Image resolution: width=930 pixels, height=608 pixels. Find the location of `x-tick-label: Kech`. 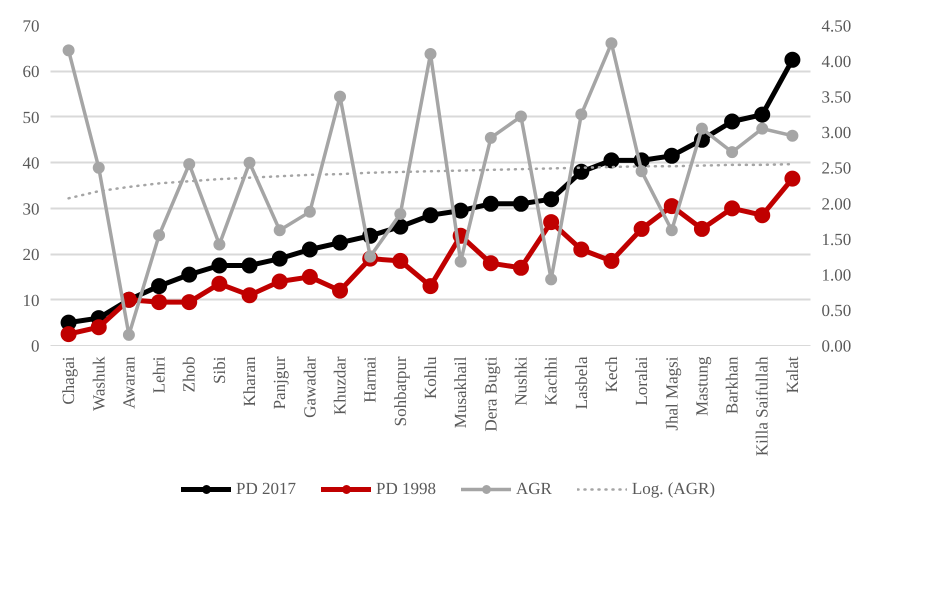

x-tick-label: Kech is located at coordinates (611, 374).